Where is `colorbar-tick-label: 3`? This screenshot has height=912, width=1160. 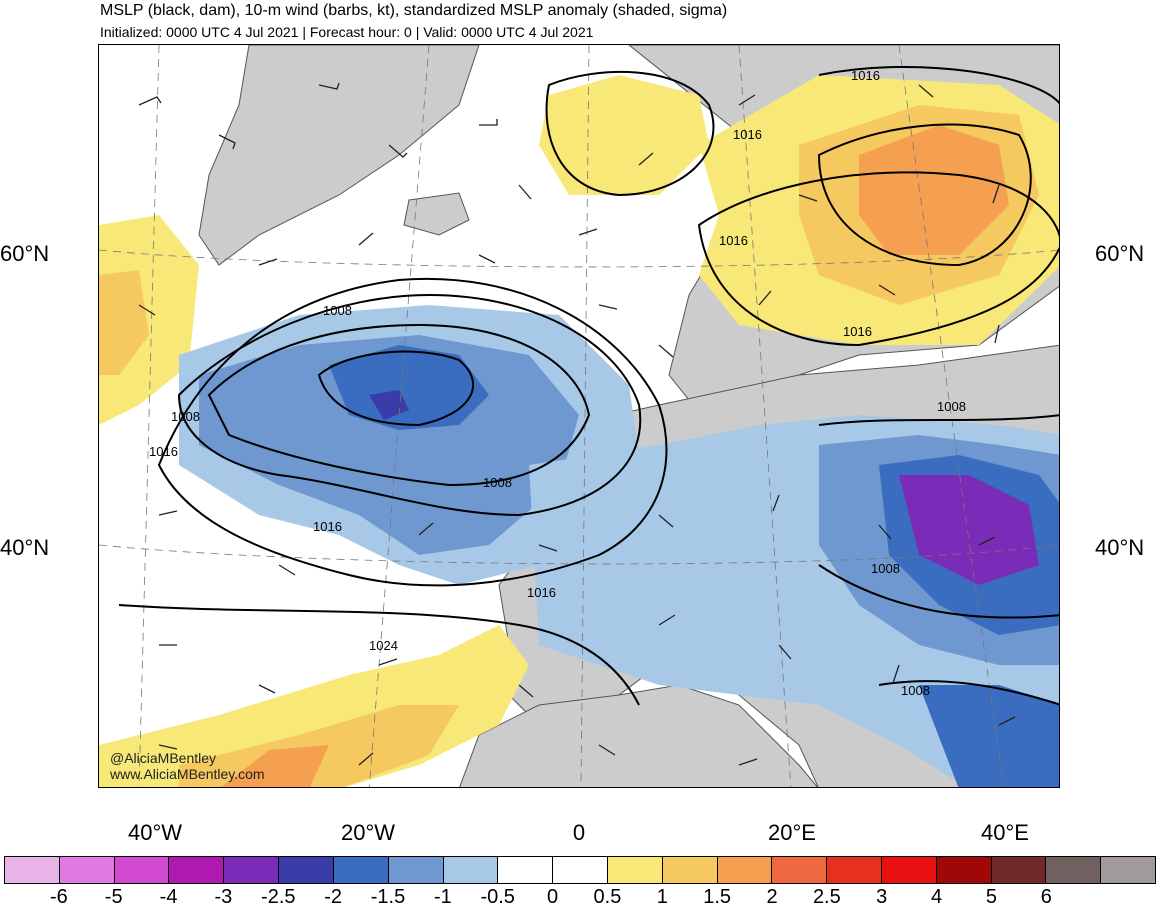
colorbar-tick-label: 3 is located at coordinates (882, 897).